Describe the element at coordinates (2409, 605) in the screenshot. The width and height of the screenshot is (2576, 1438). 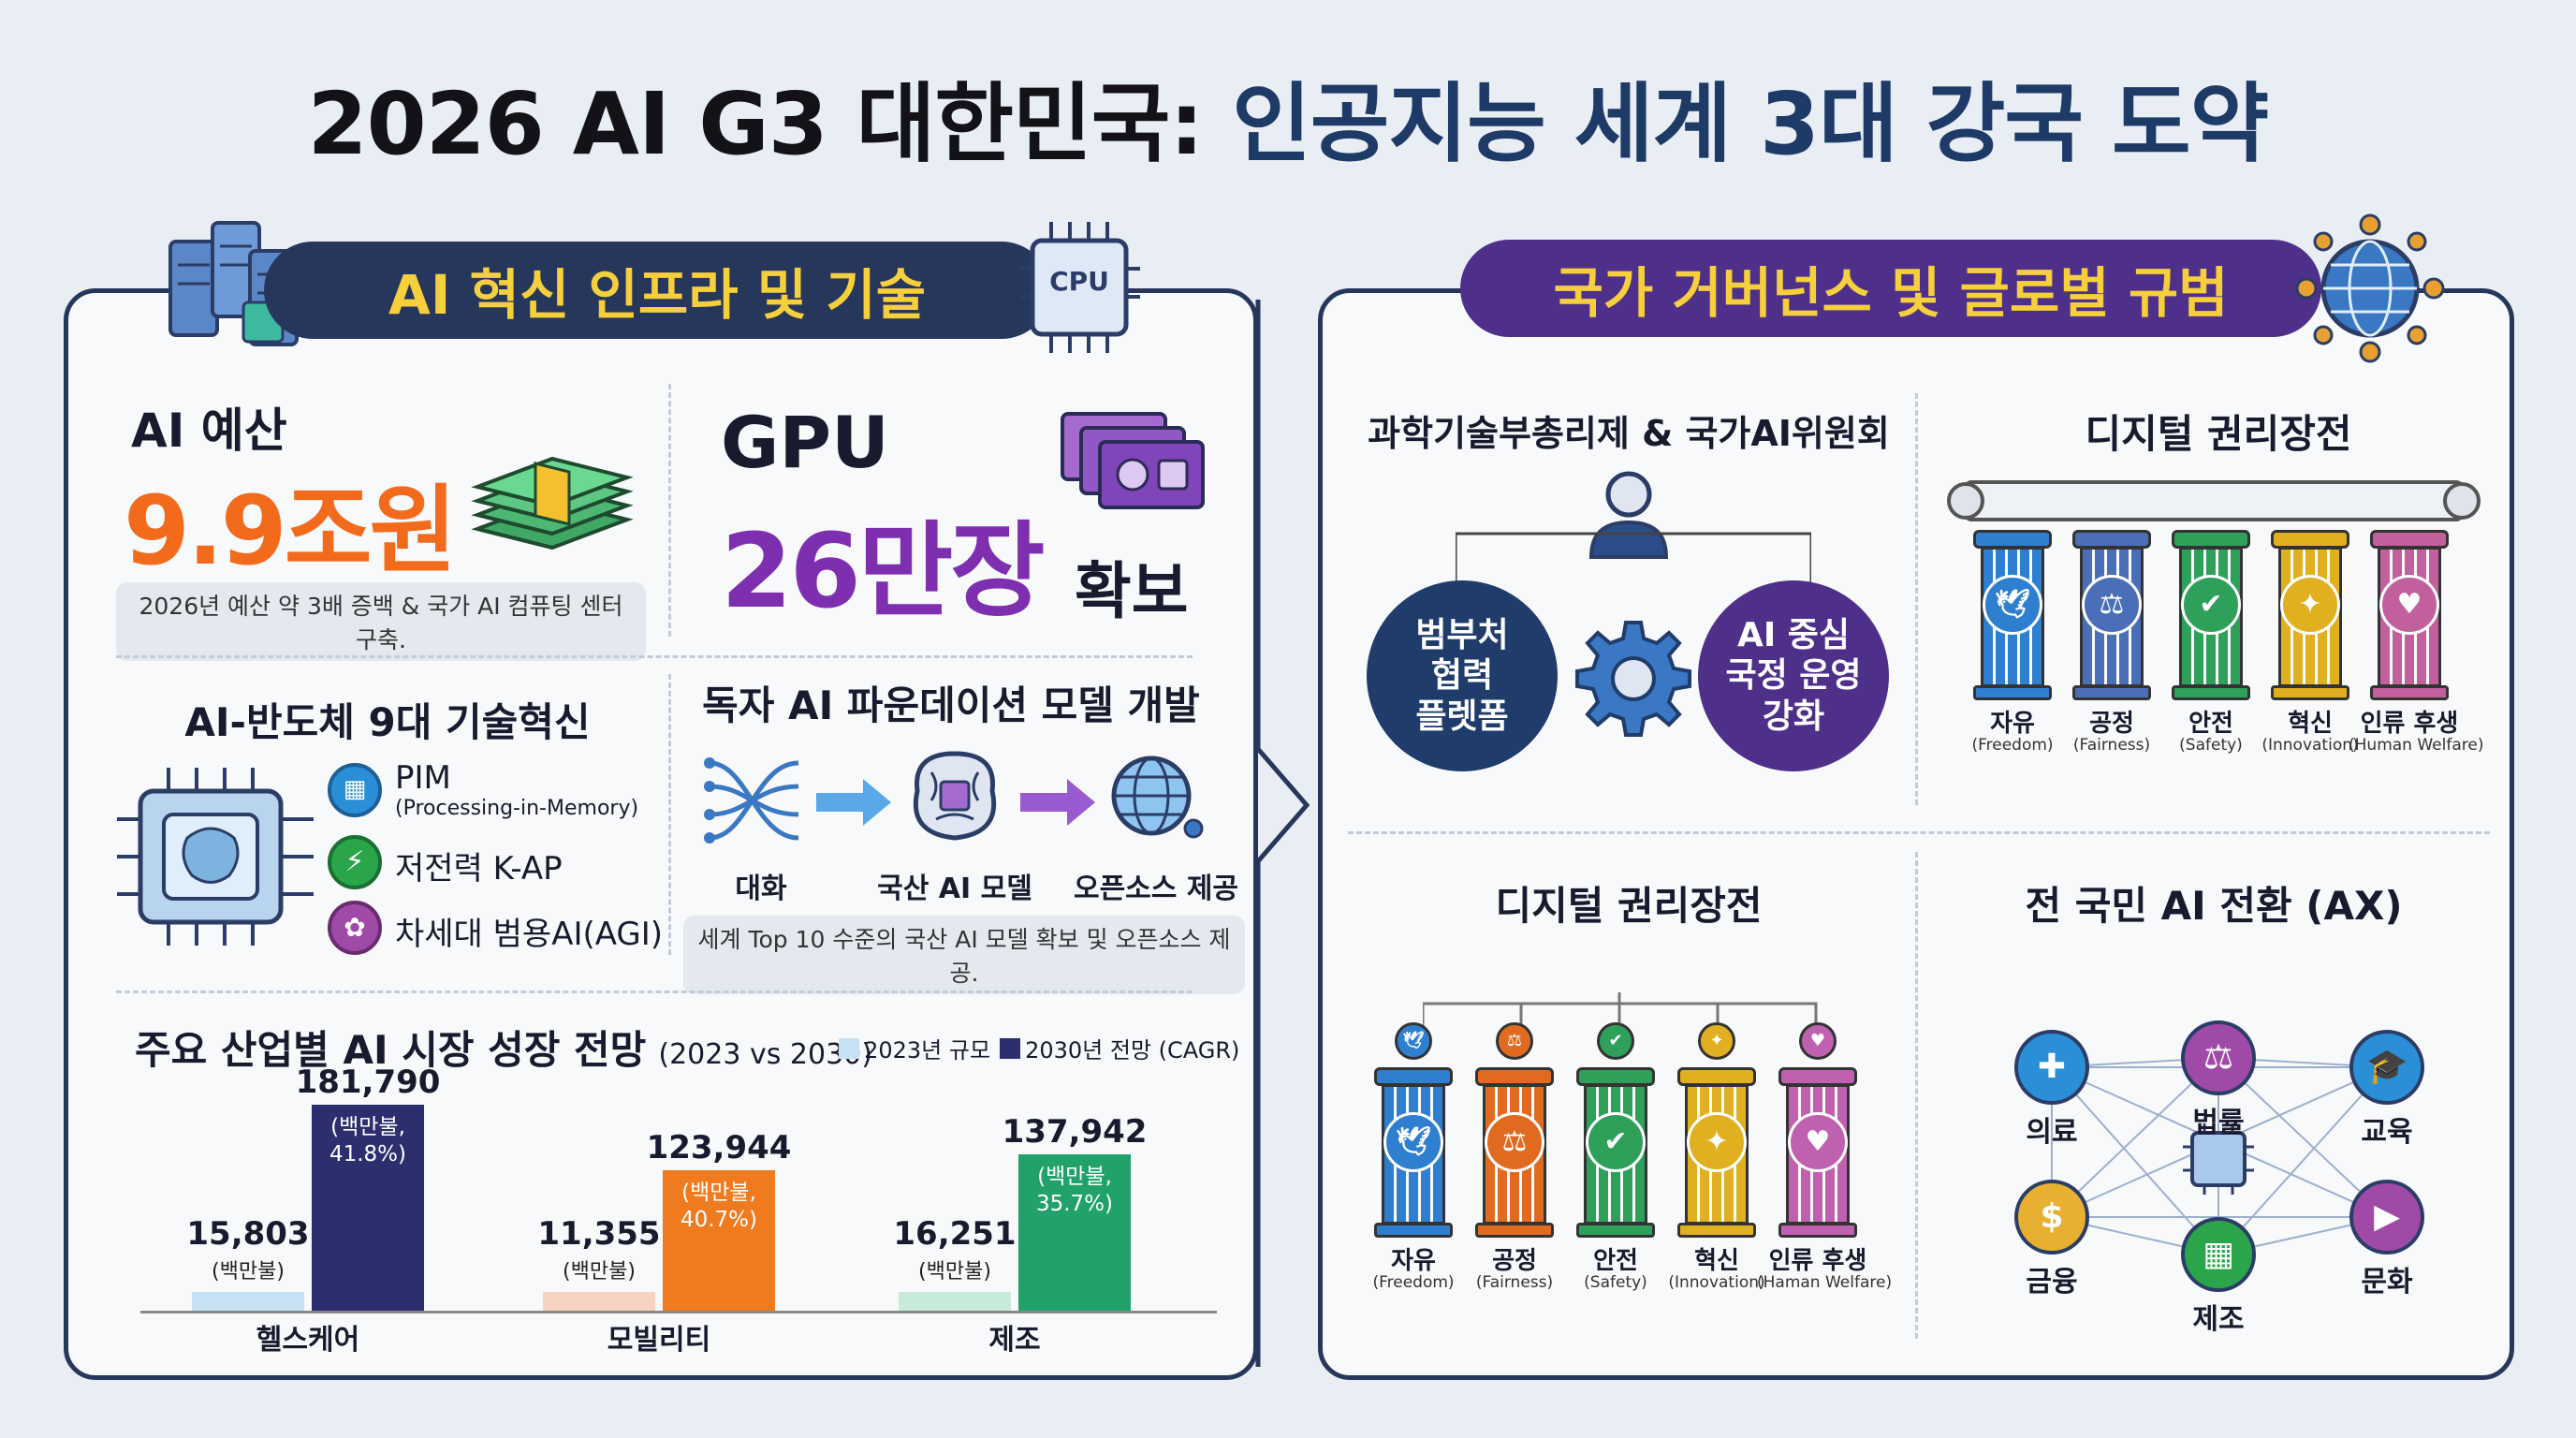
I see `heart-hands-icon: ♥` at that location.